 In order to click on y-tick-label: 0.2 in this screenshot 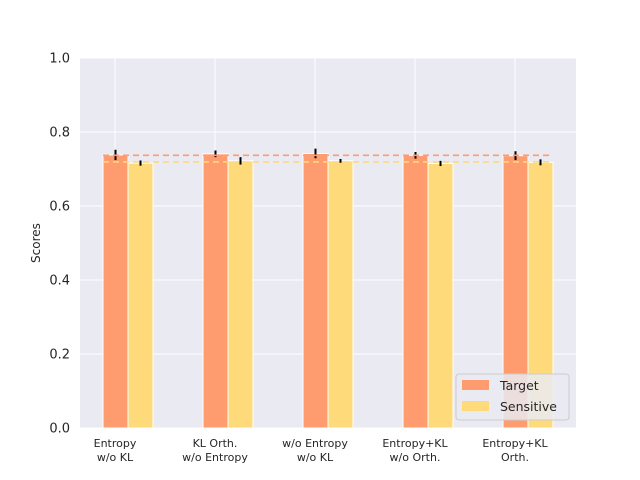, I will do `click(59, 355)`.